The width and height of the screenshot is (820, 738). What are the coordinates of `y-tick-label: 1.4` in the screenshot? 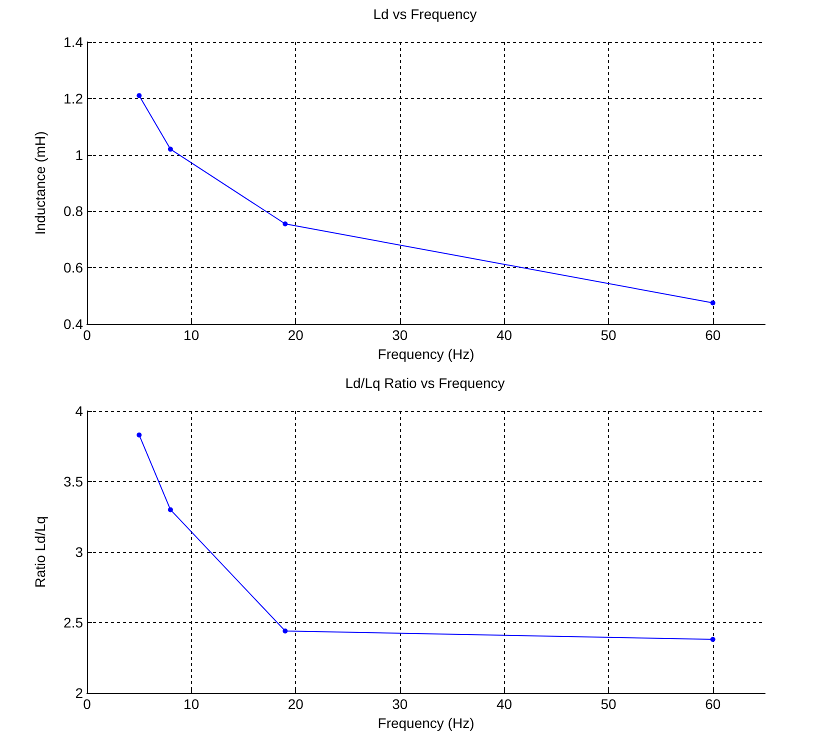 It's located at (74, 42).